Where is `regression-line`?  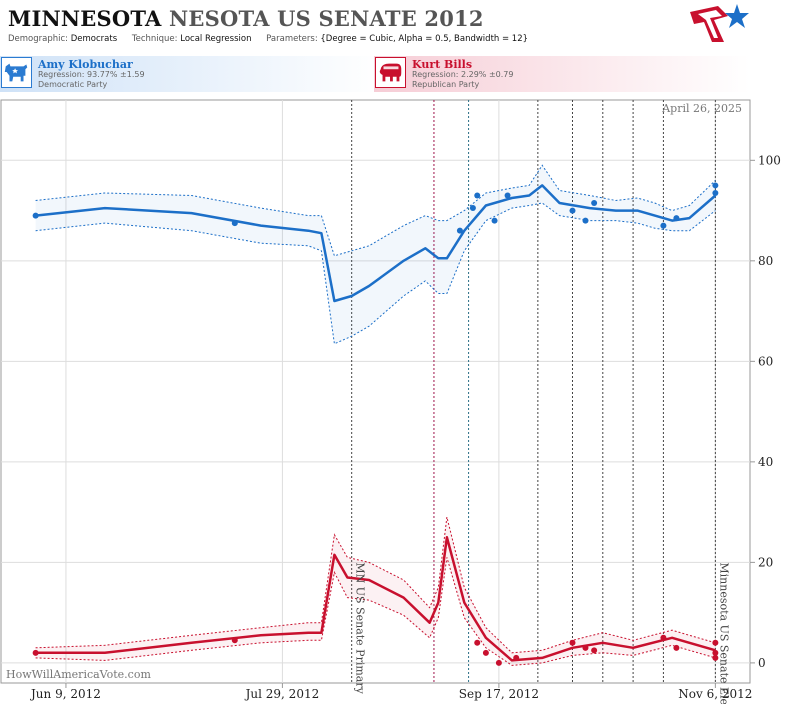
regression-line is located at coordinates (376, 243).